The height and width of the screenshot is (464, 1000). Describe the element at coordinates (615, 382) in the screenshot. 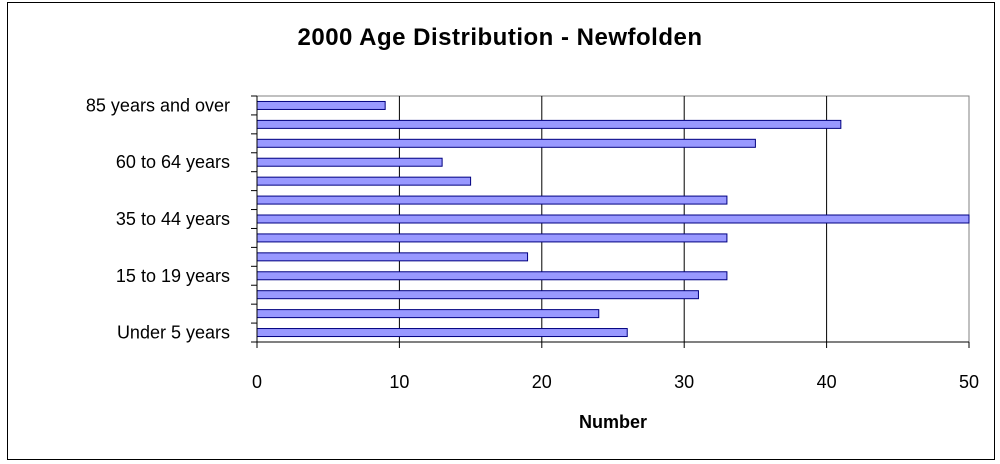

I see `x-tick-labels: 0 10 20 30 40 50` at that location.